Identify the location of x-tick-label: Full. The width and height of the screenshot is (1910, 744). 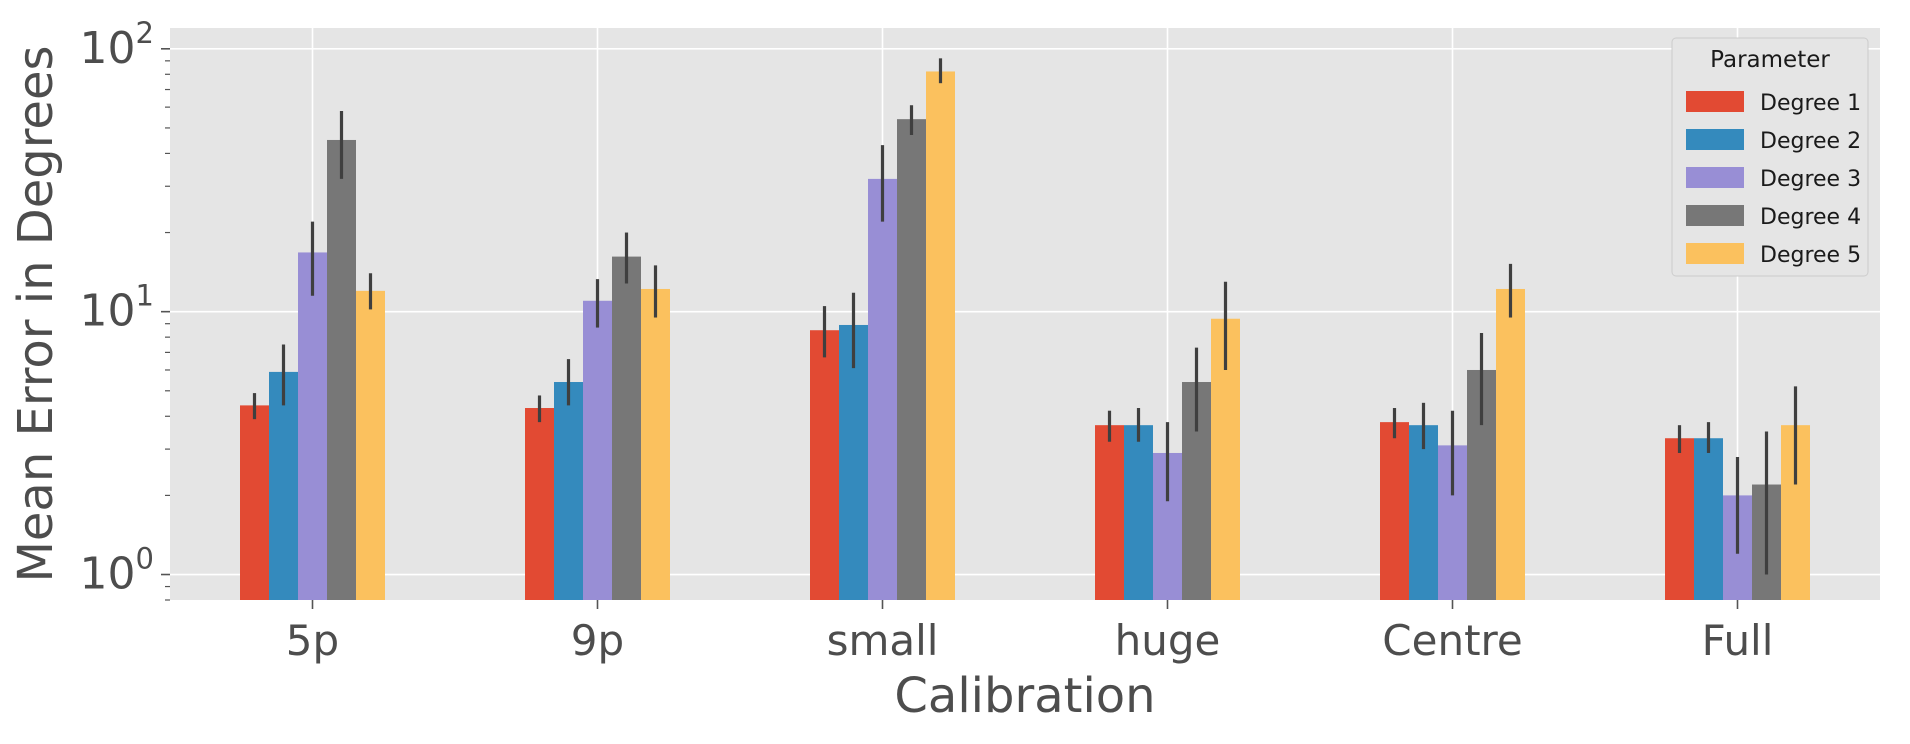
(1738, 640).